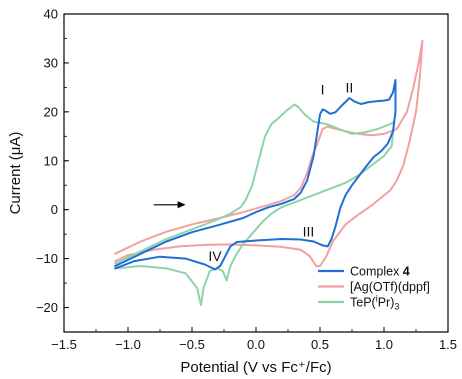 The height and width of the screenshot is (379, 462). I want to click on y-axis: −20 −10 0 10 20 30 40, so click(52, 170).